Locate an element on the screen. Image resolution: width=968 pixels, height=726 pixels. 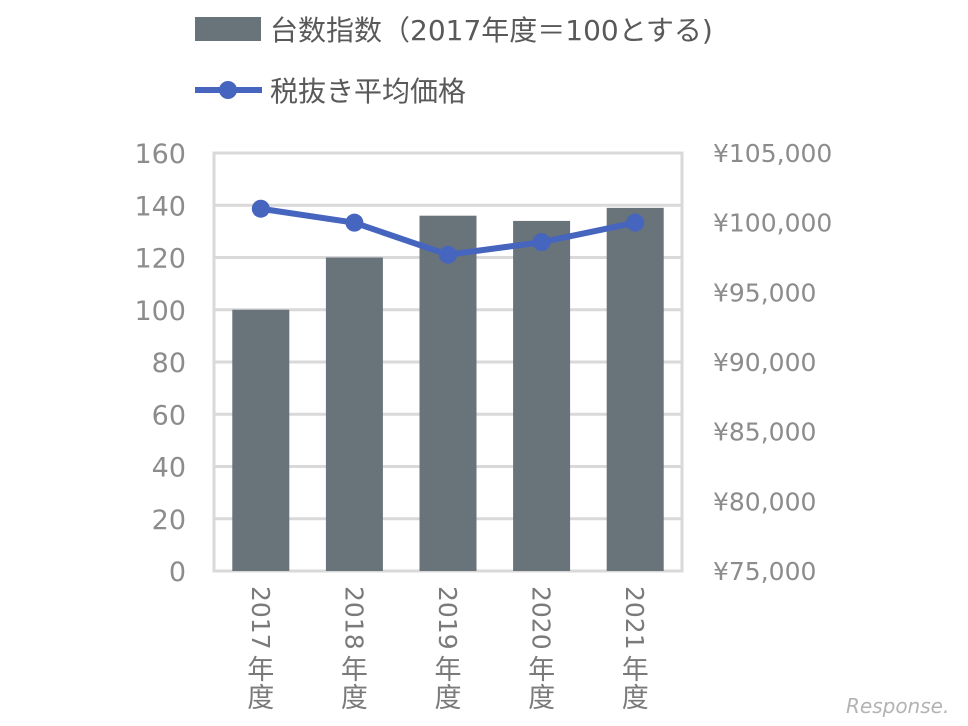
price-point-2018 is located at coordinates (354, 222).